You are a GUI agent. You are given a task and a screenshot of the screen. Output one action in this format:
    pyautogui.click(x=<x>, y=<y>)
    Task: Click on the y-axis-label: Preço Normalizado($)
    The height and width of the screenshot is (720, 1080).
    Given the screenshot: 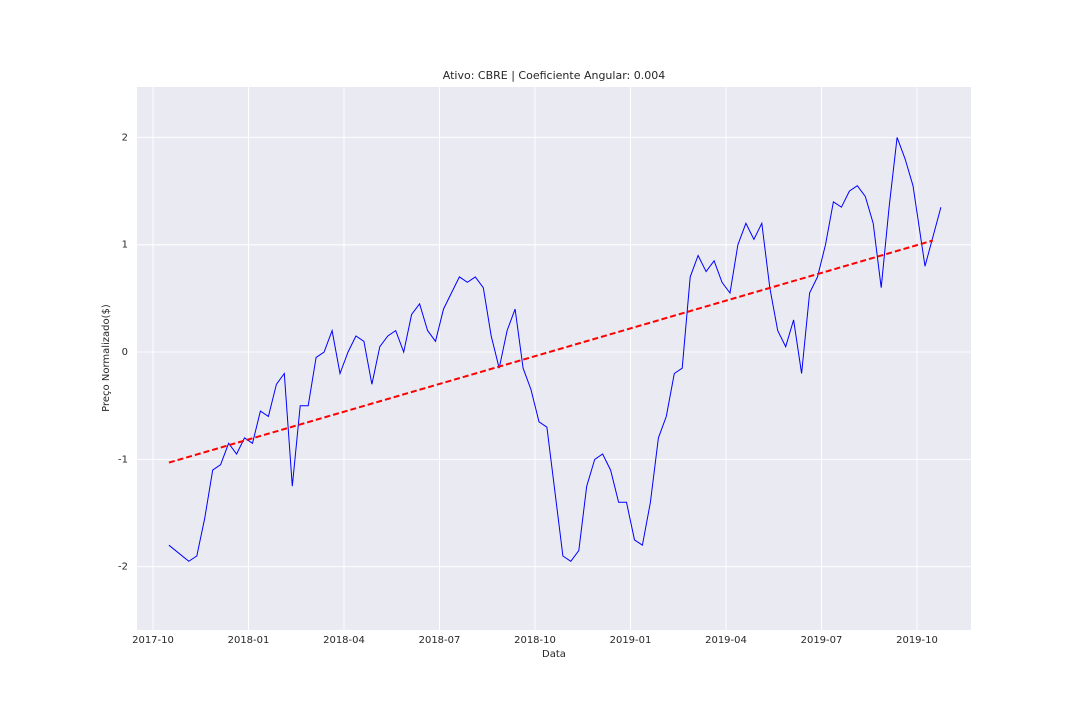 What is the action you would take?
    pyautogui.click(x=106, y=358)
    